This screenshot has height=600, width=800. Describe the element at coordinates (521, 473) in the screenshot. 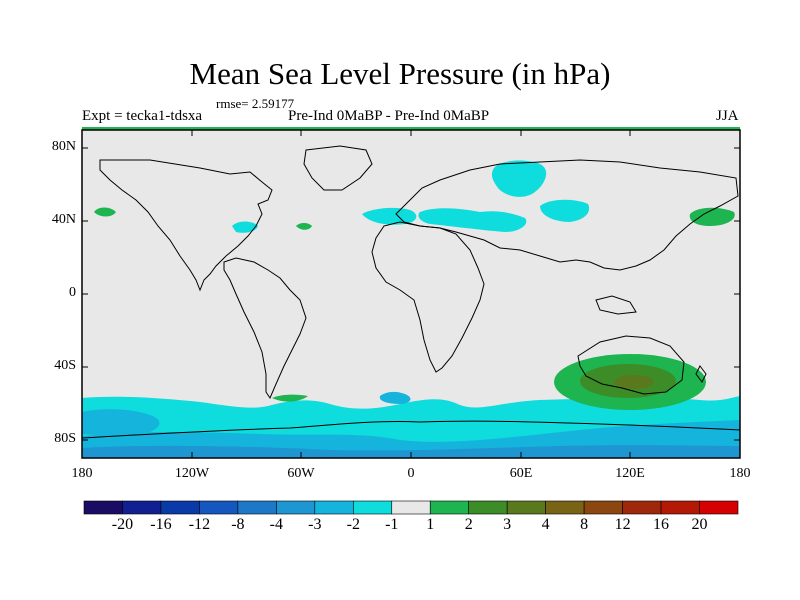

I see `x-label-60e: 60E` at that location.